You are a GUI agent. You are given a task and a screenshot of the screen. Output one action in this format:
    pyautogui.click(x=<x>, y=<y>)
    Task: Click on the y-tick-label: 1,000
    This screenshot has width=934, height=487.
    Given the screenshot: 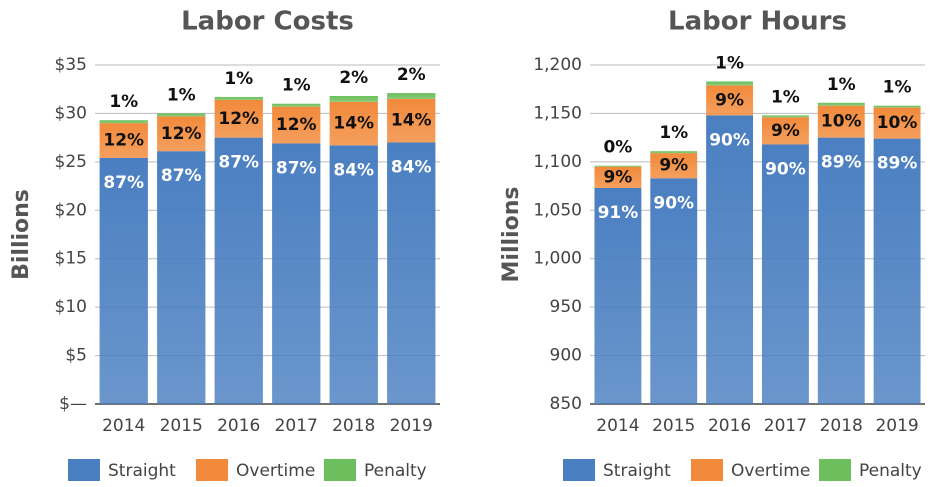 What is the action you would take?
    pyautogui.click(x=557, y=259)
    